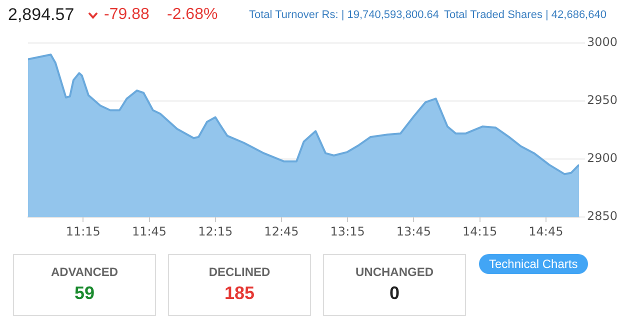 The height and width of the screenshot is (320, 626). I want to click on text: 0, so click(394, 293).